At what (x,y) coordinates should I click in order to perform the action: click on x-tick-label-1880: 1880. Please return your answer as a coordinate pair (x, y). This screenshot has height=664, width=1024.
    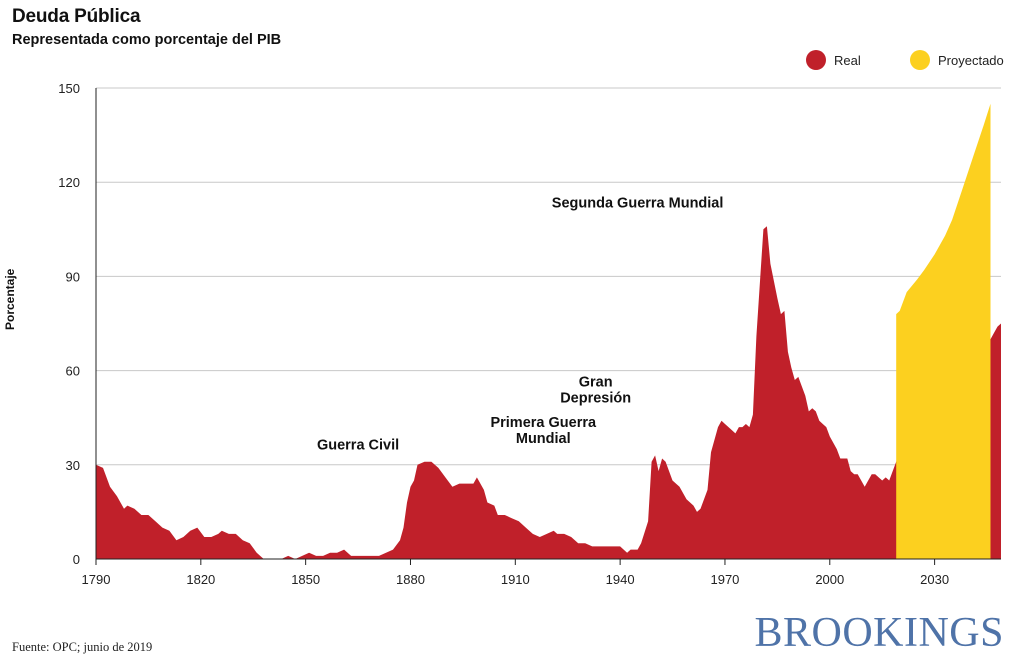
    Looking at the image, I should click on (410, 579).